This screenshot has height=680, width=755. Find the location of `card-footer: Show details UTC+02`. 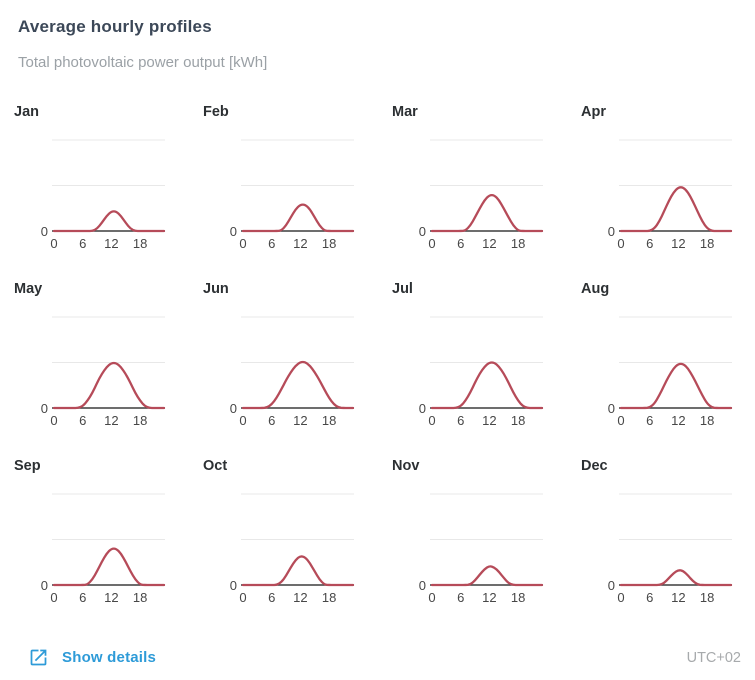

card-footer: Show details UTC+02 is located at coordinates (379, 657).